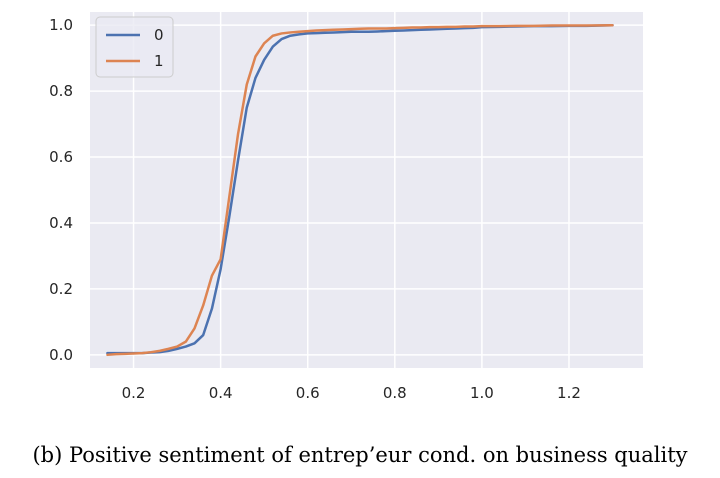 The height and width of the screenshot is (478, 720). What do you see at coordinates (61, 289) in the screenshot?
I see `y-tick-label: 0.2` at bounding box center [61, 289].